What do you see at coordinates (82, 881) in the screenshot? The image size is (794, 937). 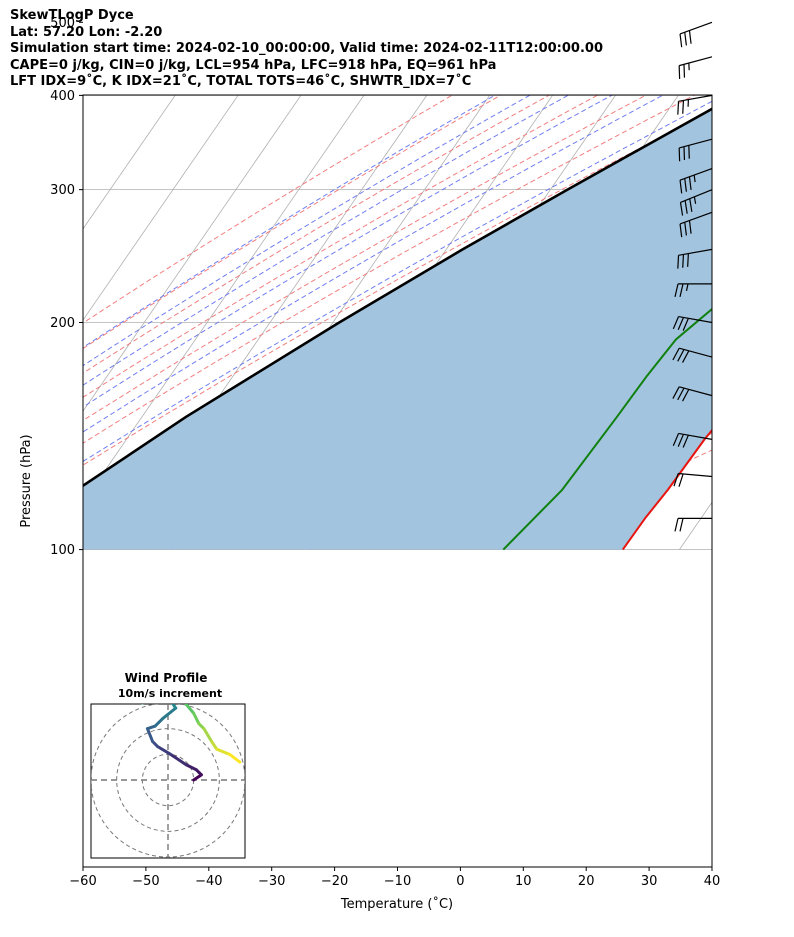 I see `x-tick-label: −60` at bounding box center [82, 881].